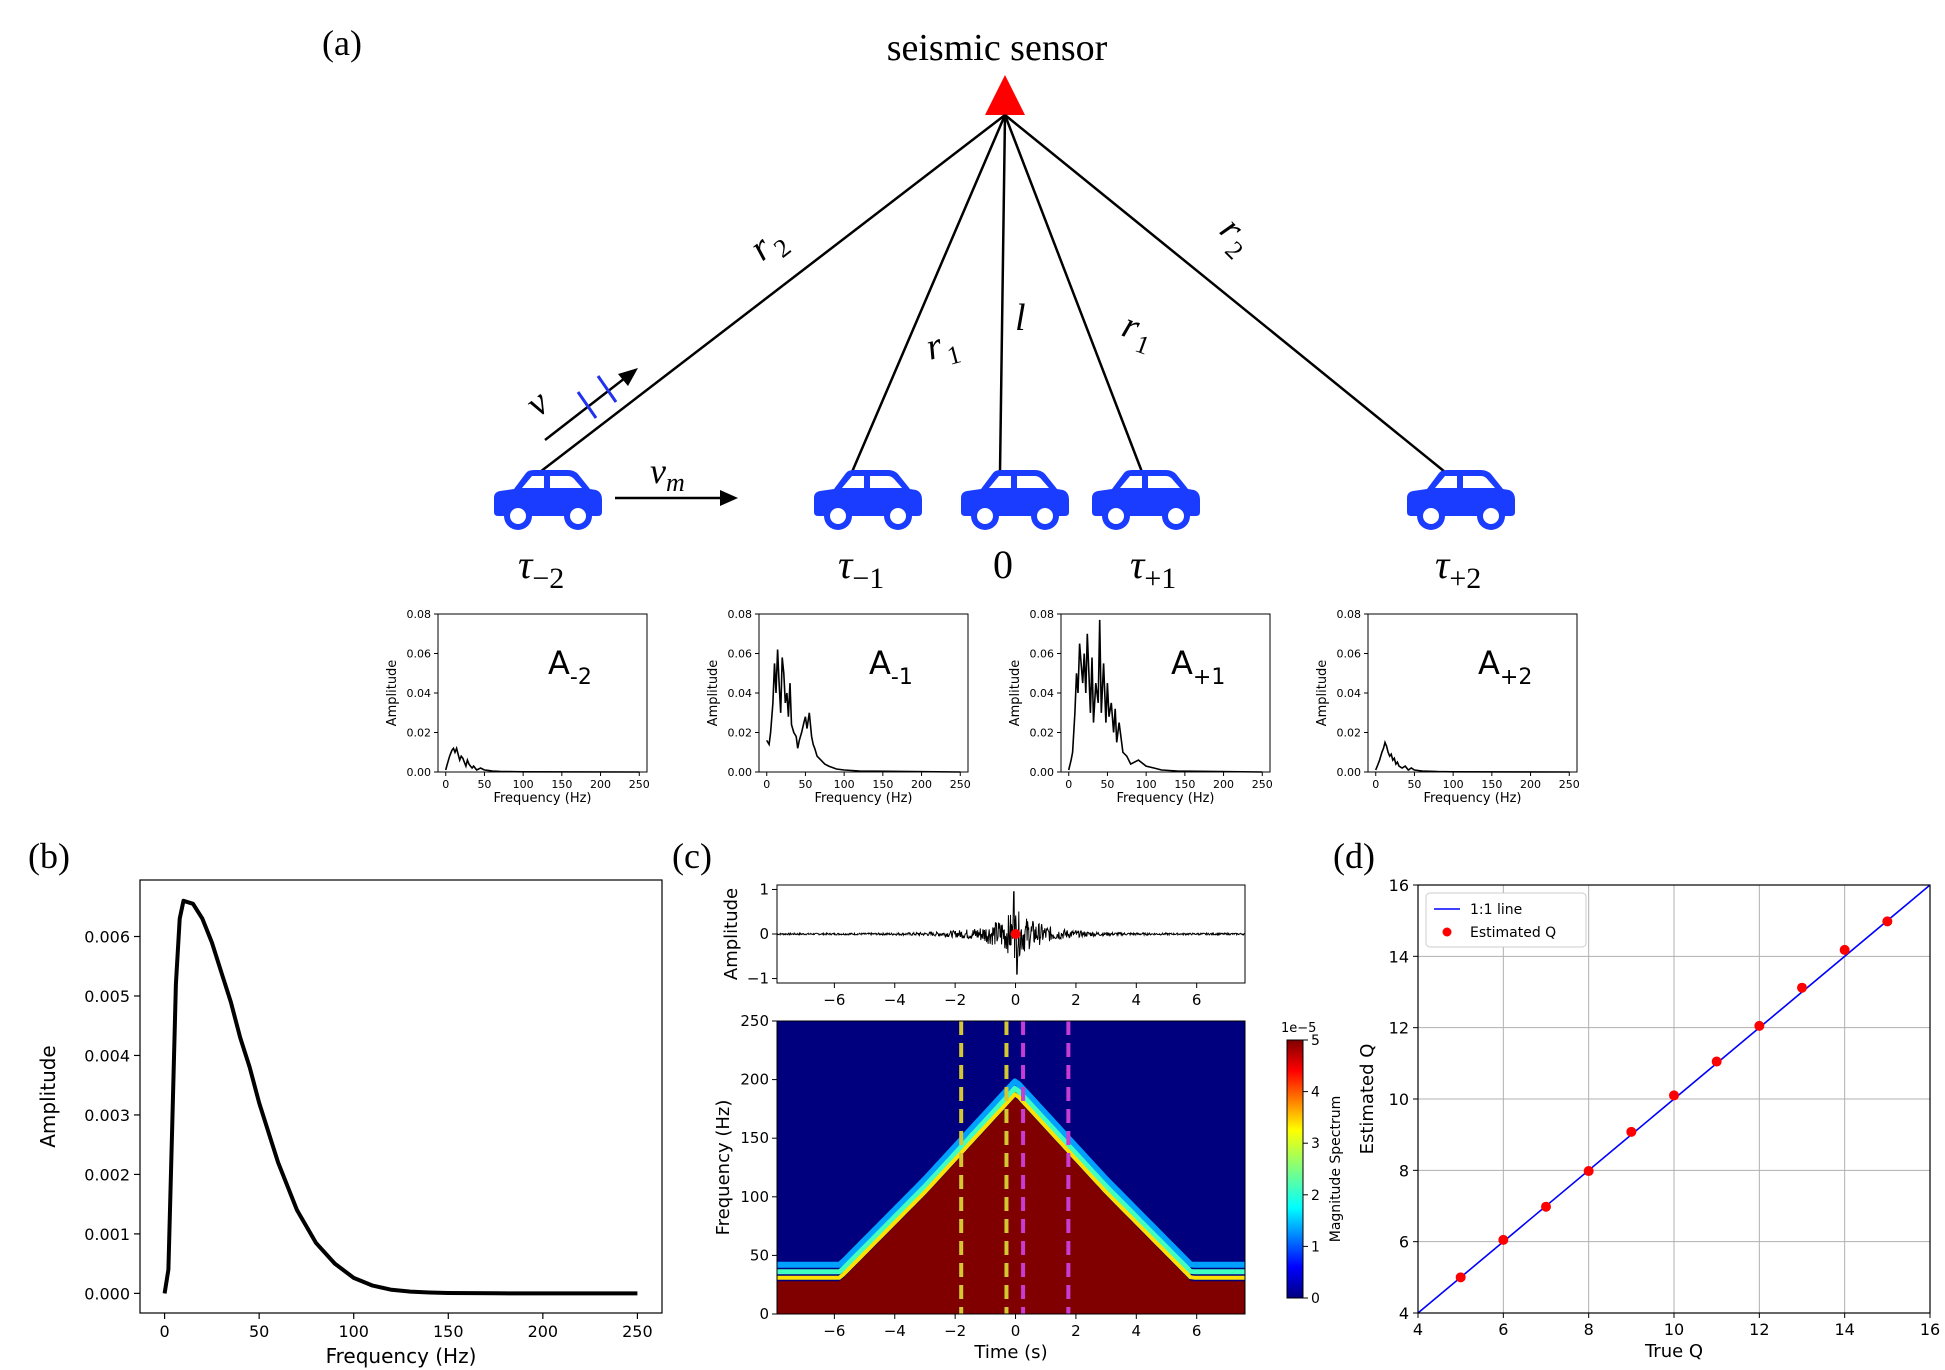 Image resolution: width=1945 pixels, height=1370 pixels. What do you see at coordinates (1844, 1329) in the screenshot?
I see `x-tick-label: 14` at bounding box center [1844, 1329].